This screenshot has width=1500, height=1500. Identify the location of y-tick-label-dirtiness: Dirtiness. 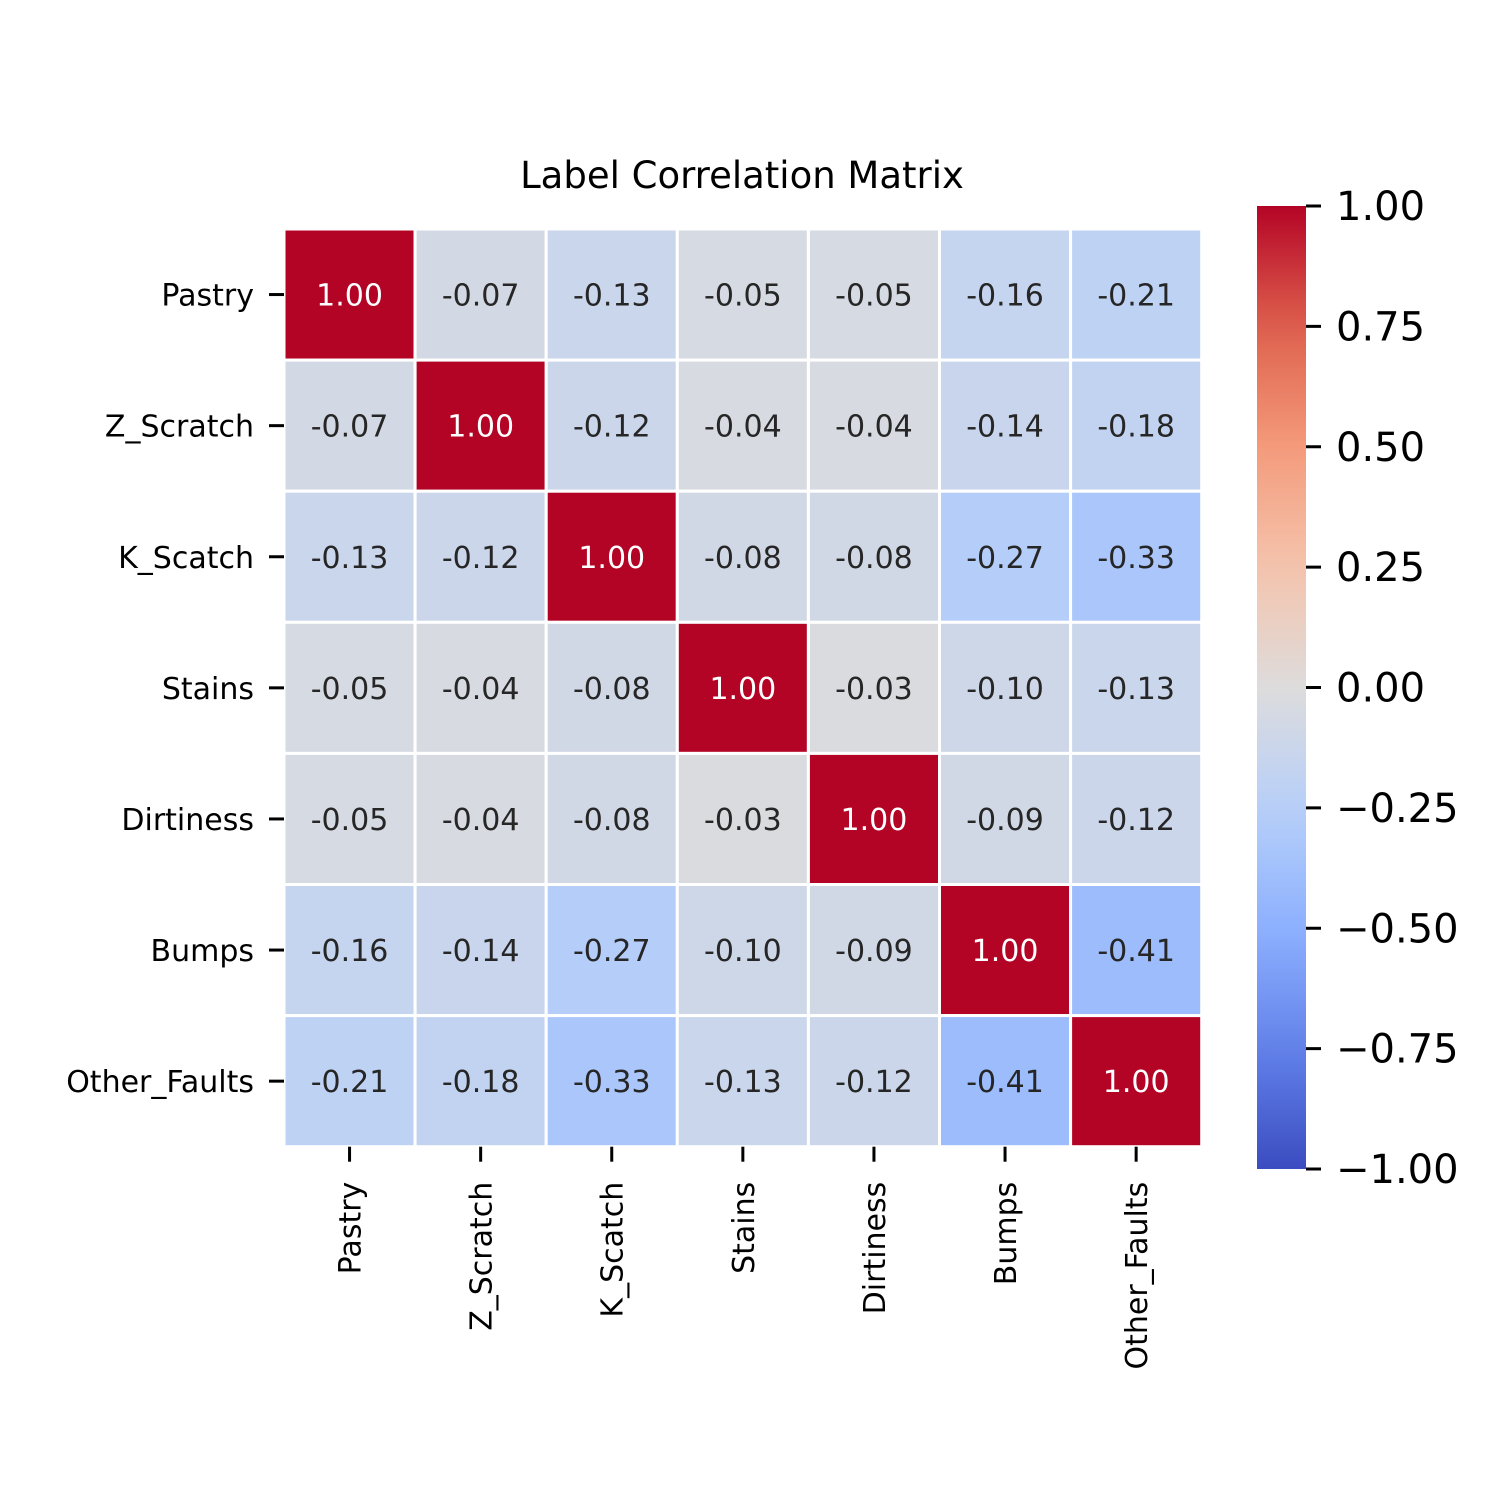
(187, 820).